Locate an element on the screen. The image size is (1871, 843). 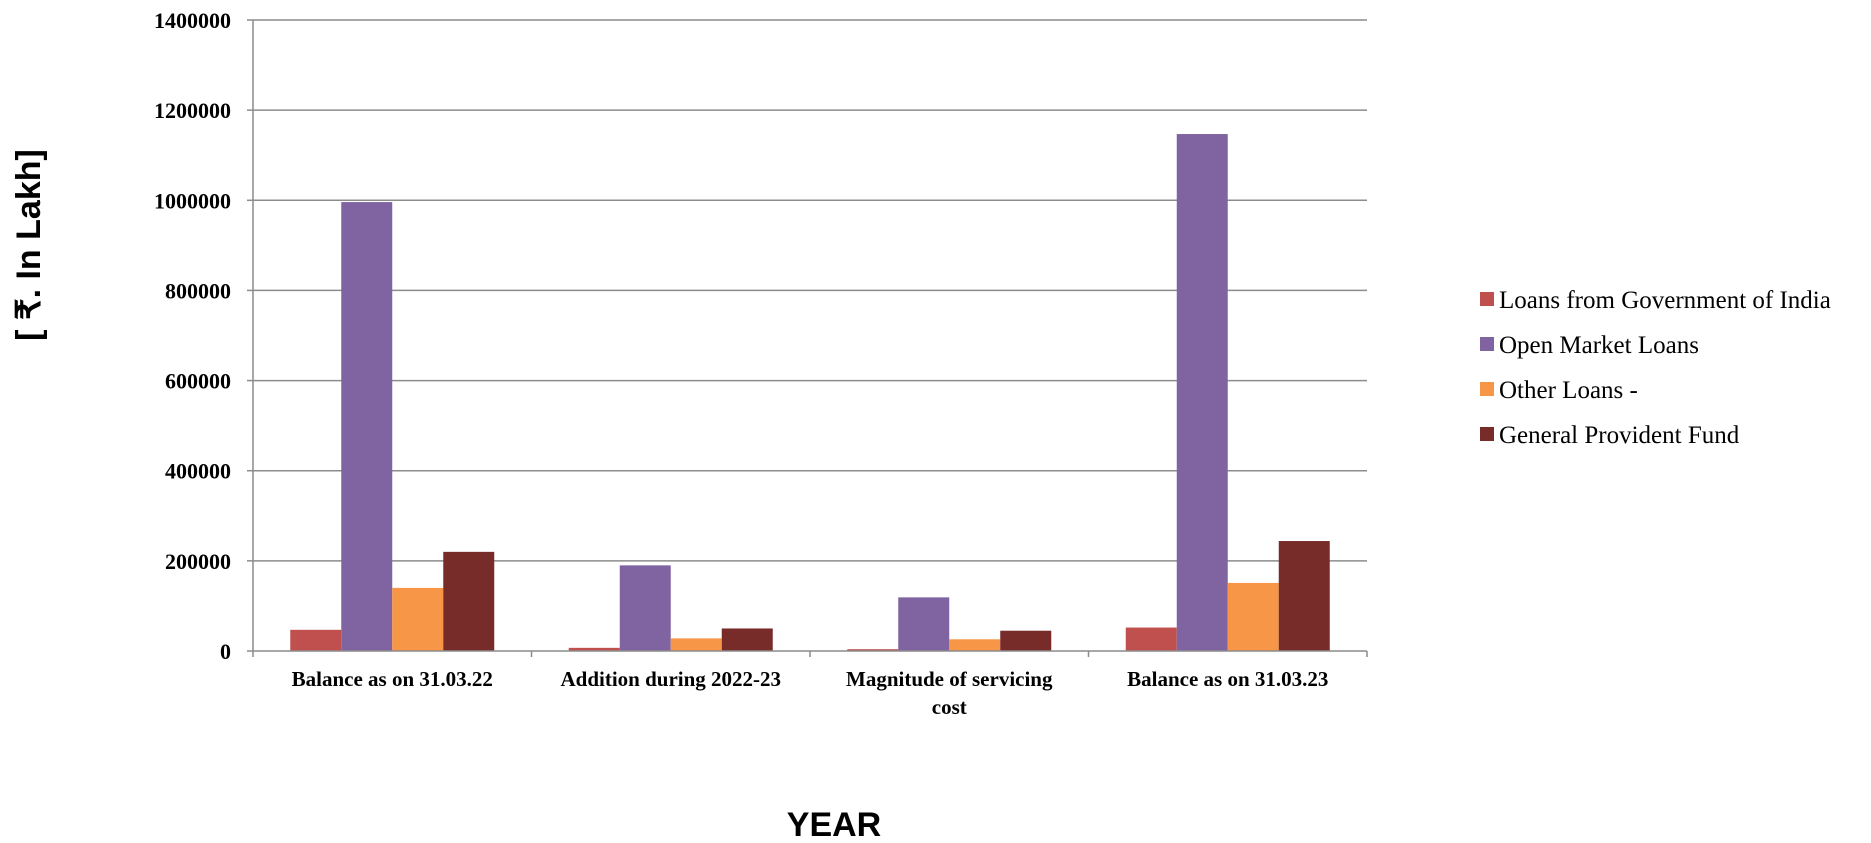
legend-label: Loans from Government of India is located at coordinates (1665, 300).